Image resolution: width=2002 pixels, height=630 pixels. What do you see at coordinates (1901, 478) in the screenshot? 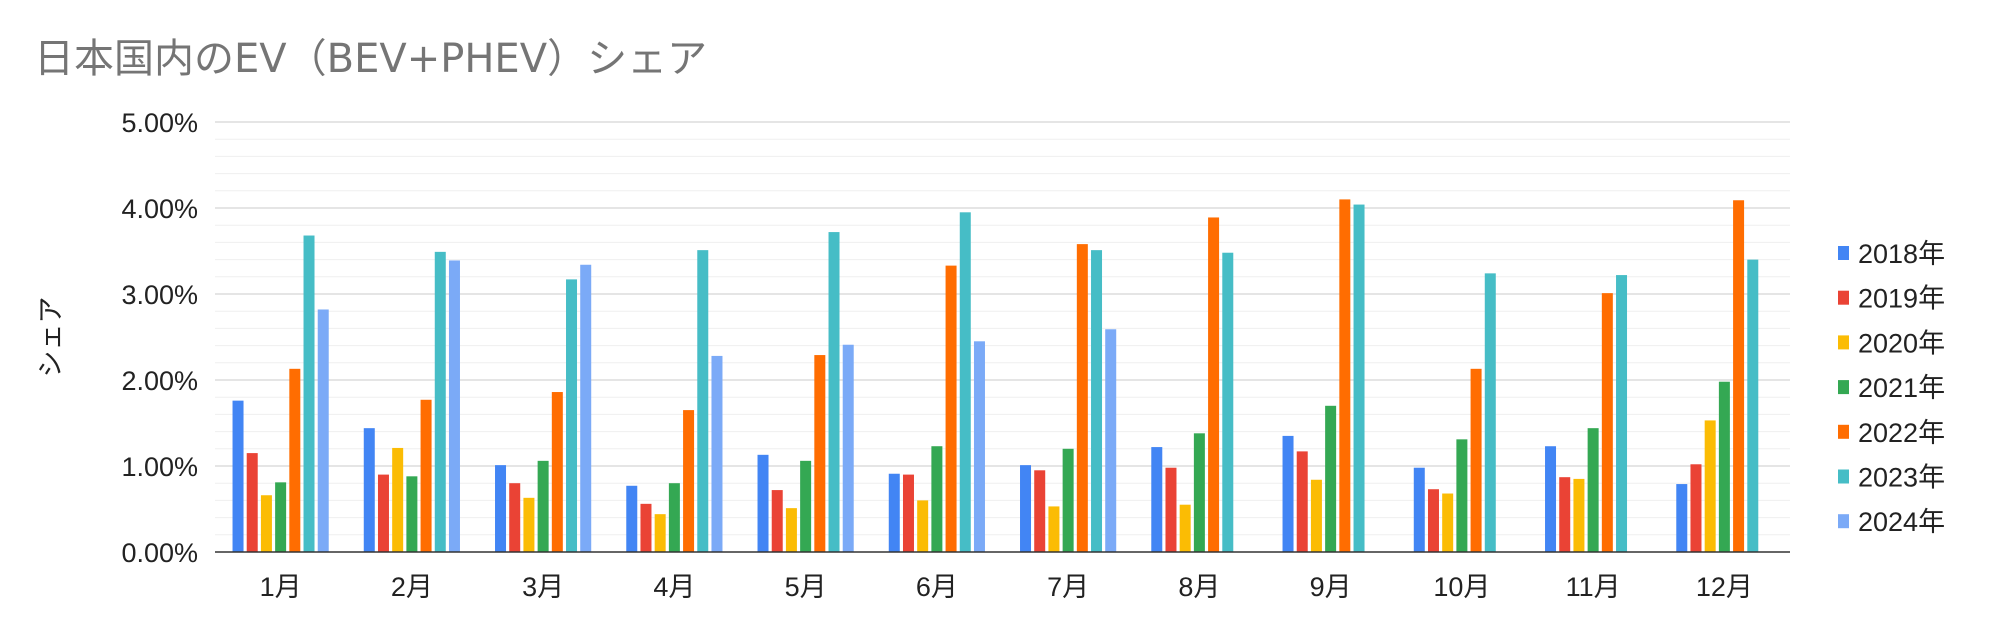
I see `legend-label: 2023年` at bounding box center [1901, 478].